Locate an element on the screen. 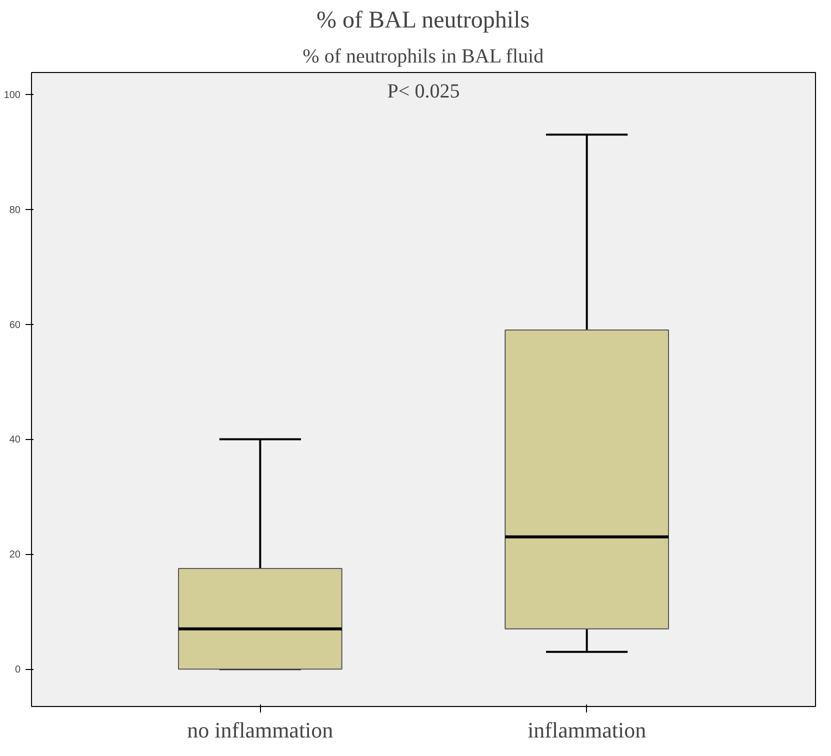 The width and height of the screenshot is (831, 756). y-tick-label: 0 is located at coordinates (17, 670).